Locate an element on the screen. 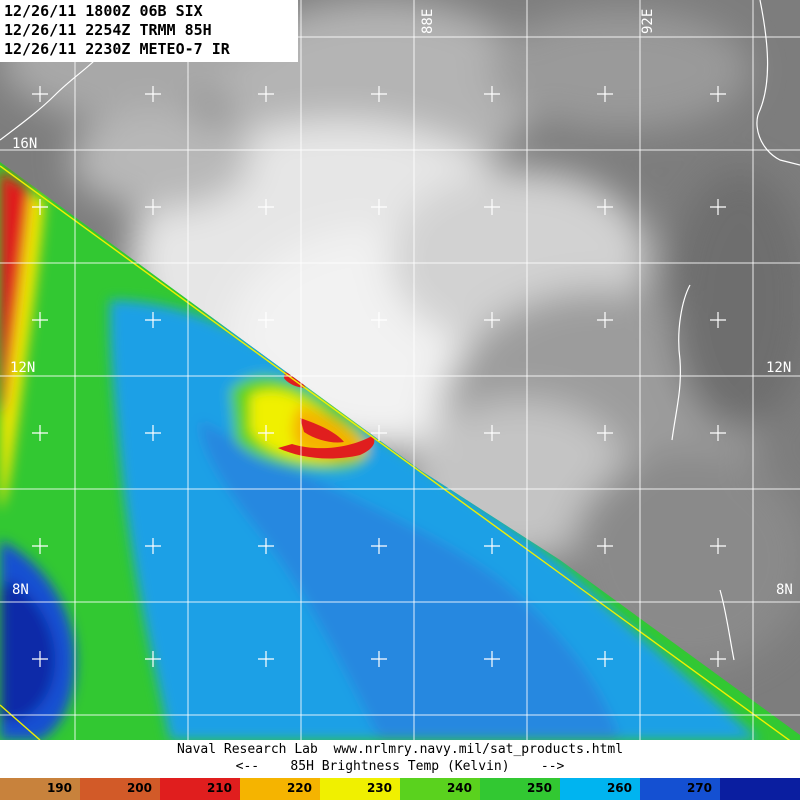 The image size is (800, 800). colorbar-tick-label: 270 is located at coordinates (699, 788).